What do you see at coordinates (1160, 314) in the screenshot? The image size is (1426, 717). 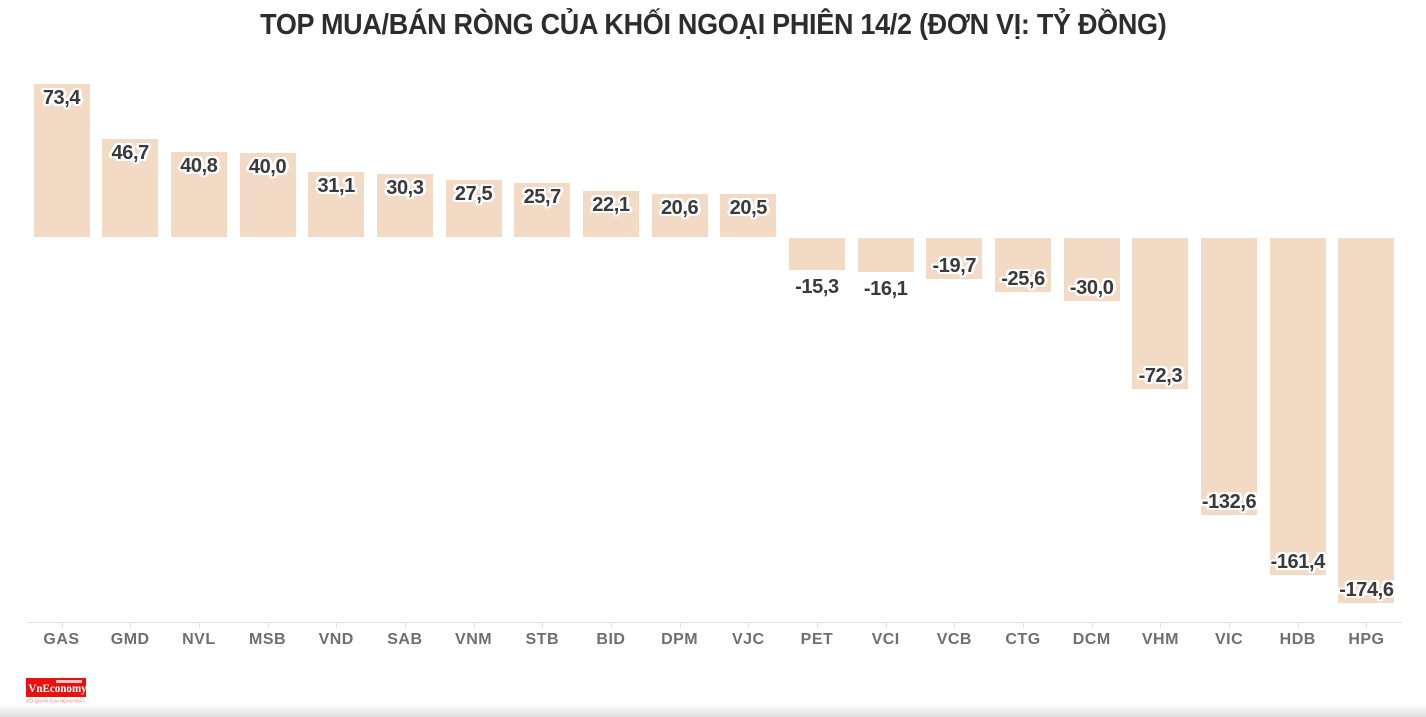 I see `bar-VHM` at bounding box center [1160, 314].